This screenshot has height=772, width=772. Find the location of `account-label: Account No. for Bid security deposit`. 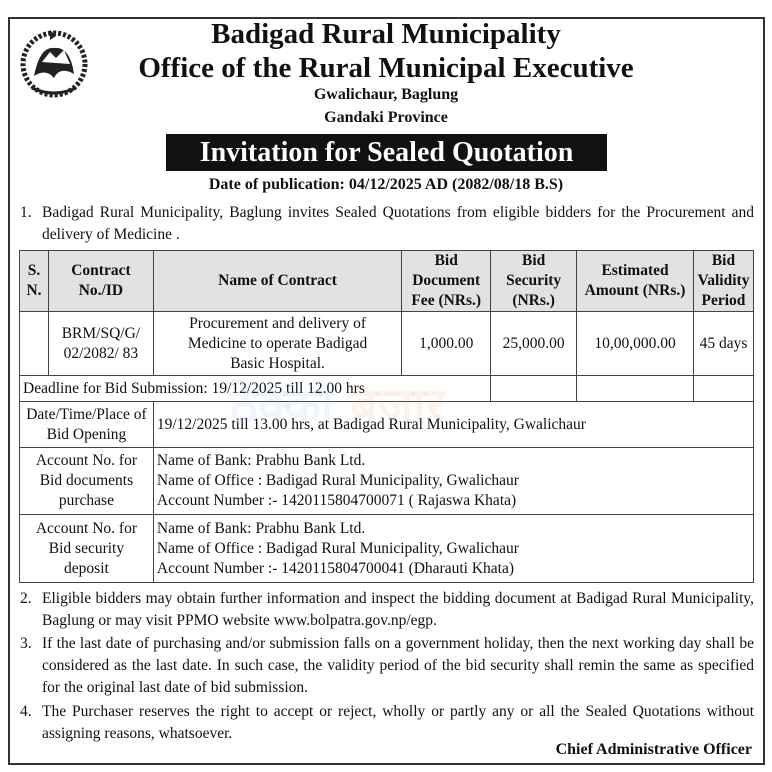

account-label: Account No. for Bid security deposit is located at coordinates (86, 548).